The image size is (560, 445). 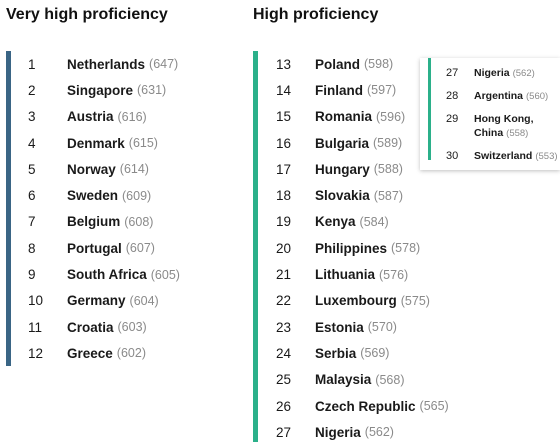 What do you see at coordinates (32, 248) in the screenshot?
I see `rank-number: 8` at bounding box center [32, 248].